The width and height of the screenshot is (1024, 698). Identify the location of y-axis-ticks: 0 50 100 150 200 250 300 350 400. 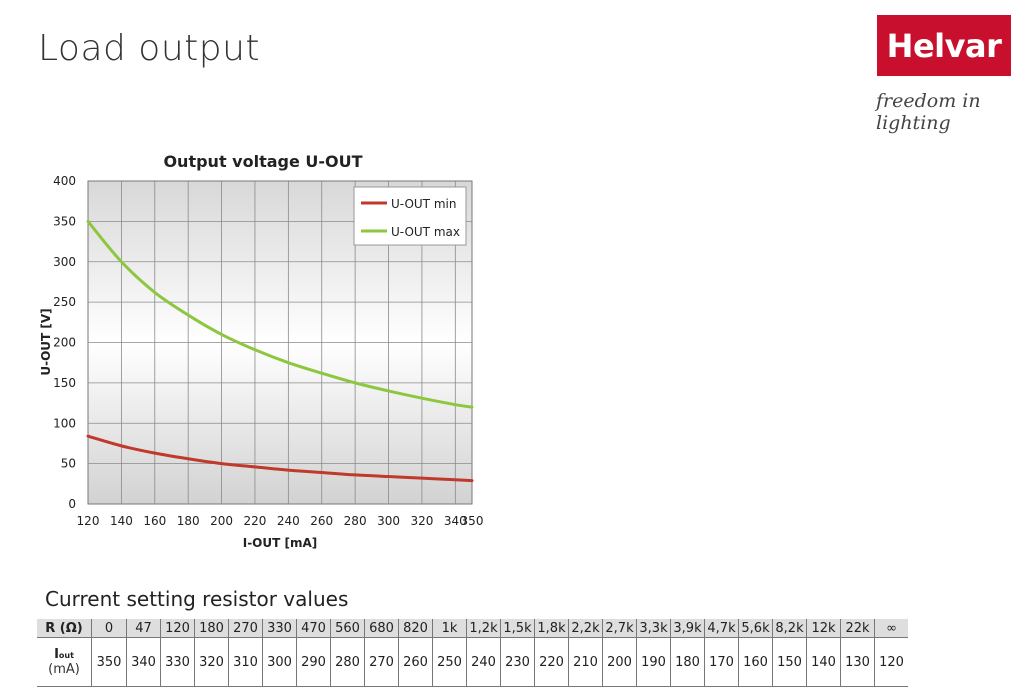
(64, 342).